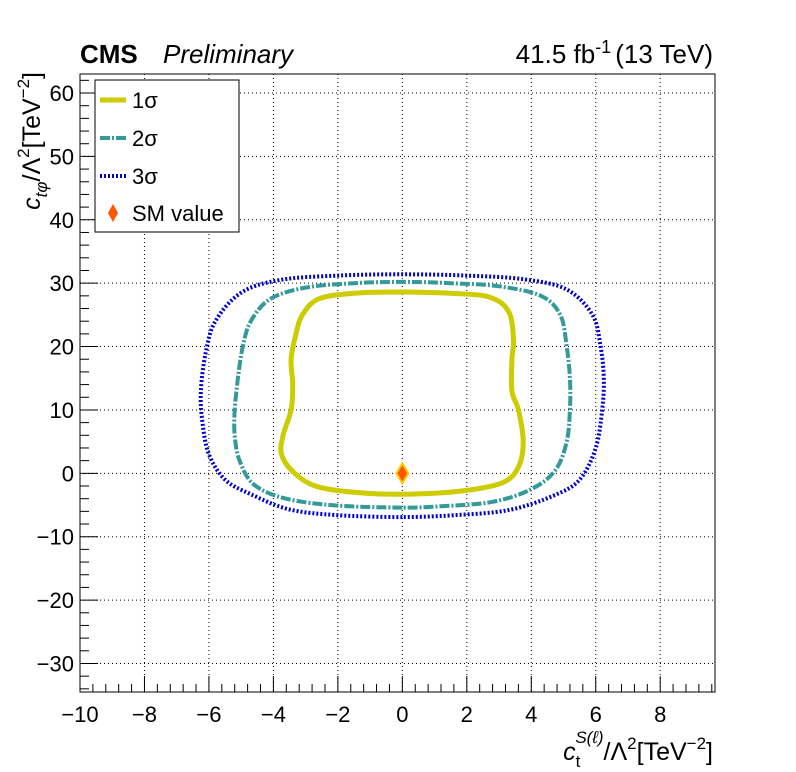 This screenshot has width=796, height=772. Describe the element at coordinates (32, 123) in the screenshot. I see `y-title-unit: [TeV` at that location.